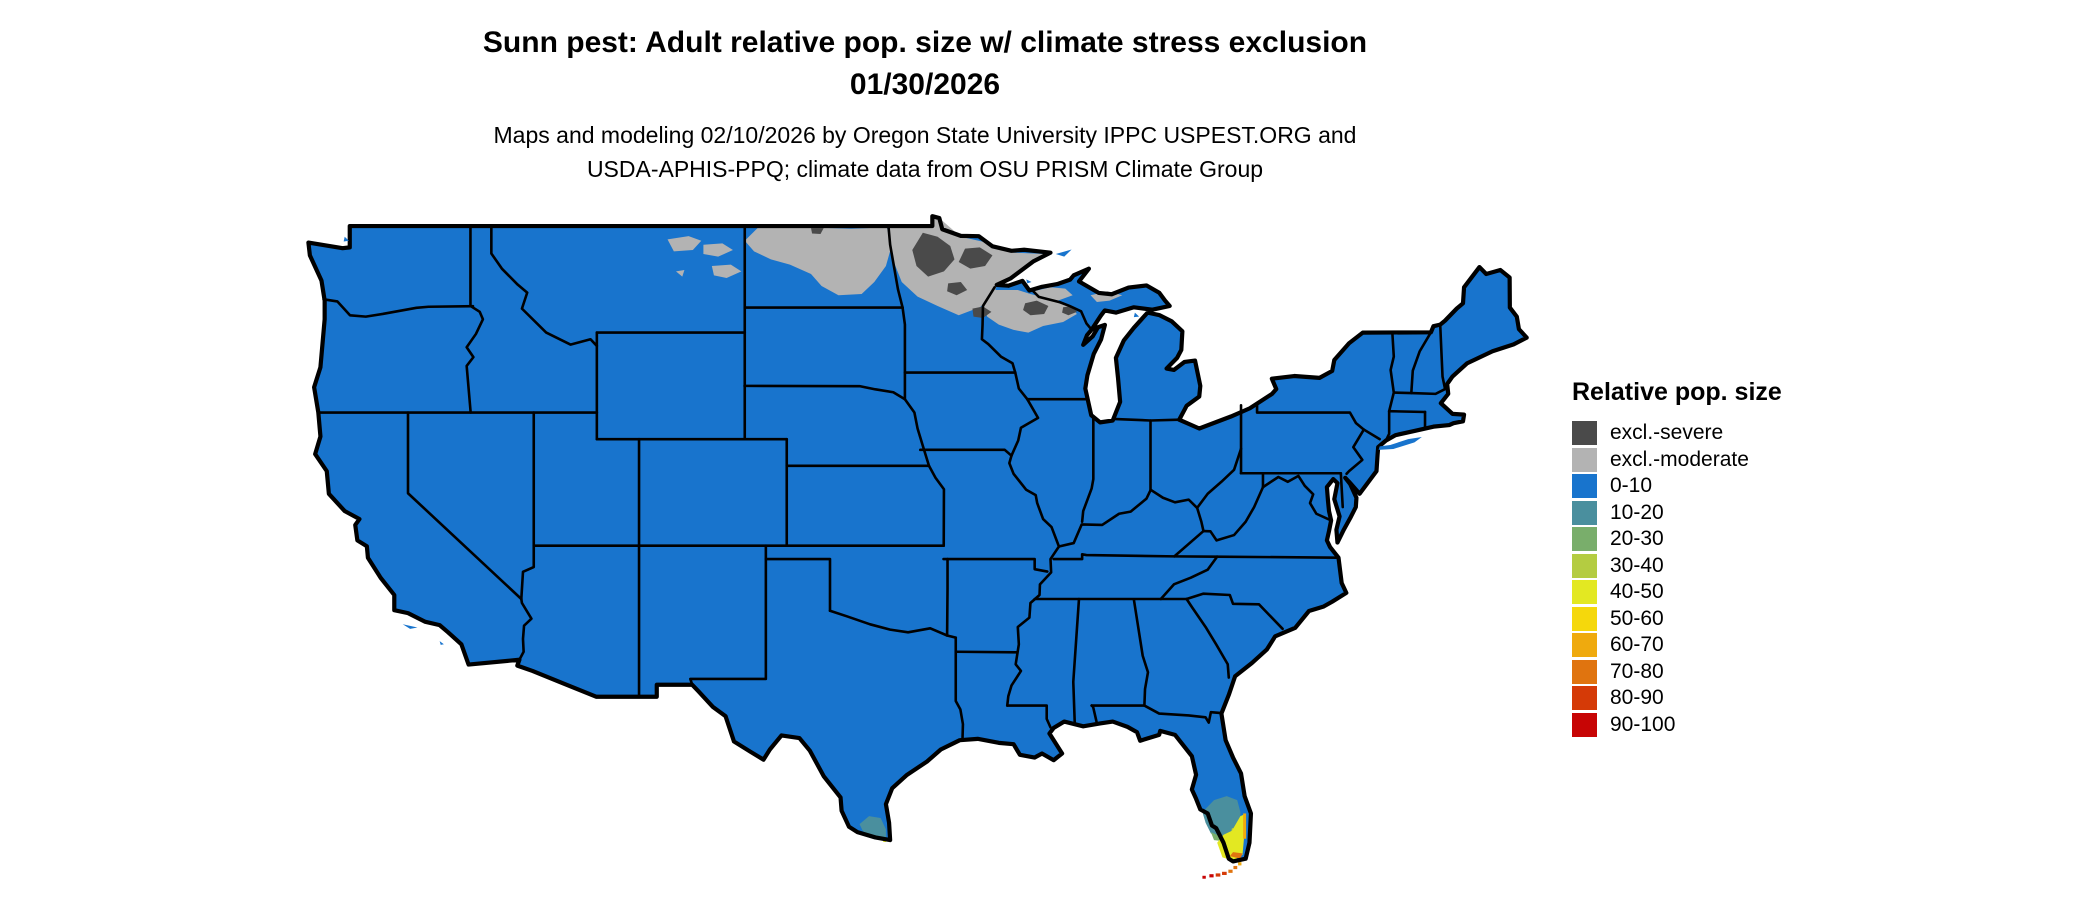 The height and width of the screenshot is (897, 2100). What do you see at coordinates (1637, 566) in the screenshot?
I see `legend-label: 30-40` at bounding box center [1637, 566].